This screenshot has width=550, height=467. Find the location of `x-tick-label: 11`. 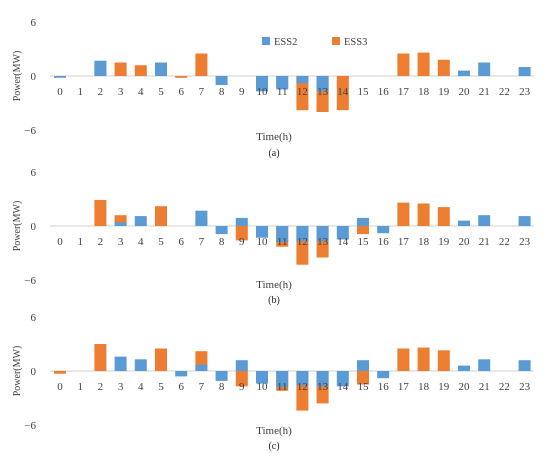

x-tick-label: 11 is located at coordinates (282, 92).